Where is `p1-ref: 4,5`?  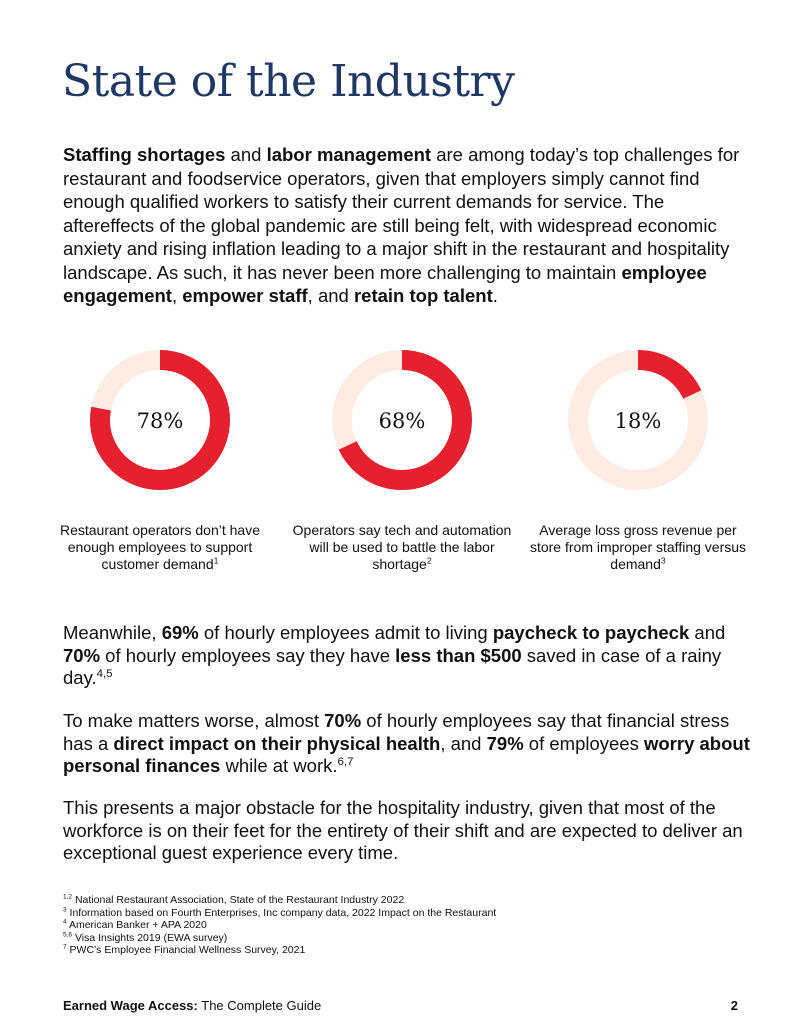
p1-ref: 4,5 is located at coordinates (104, 673).